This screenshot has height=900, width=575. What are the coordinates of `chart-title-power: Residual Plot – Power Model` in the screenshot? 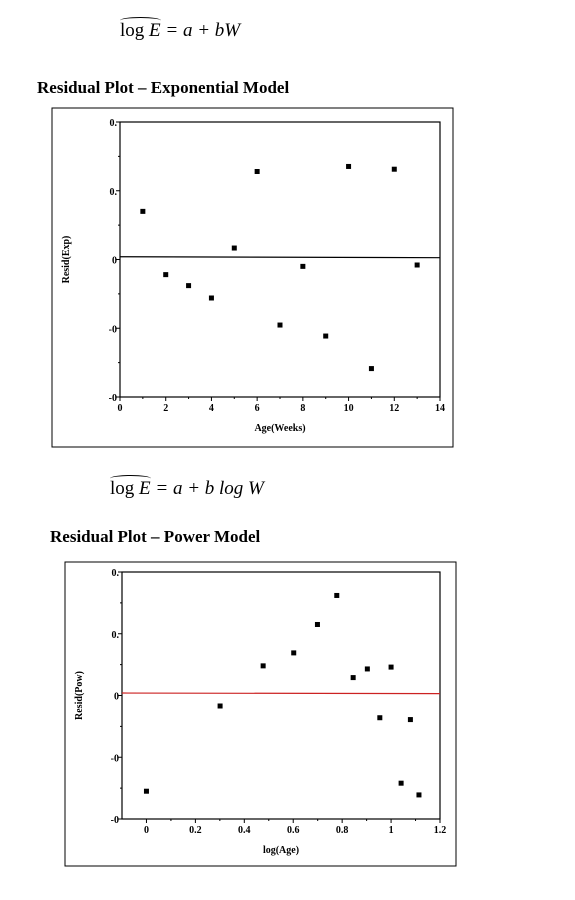 It's located at (155, 536).